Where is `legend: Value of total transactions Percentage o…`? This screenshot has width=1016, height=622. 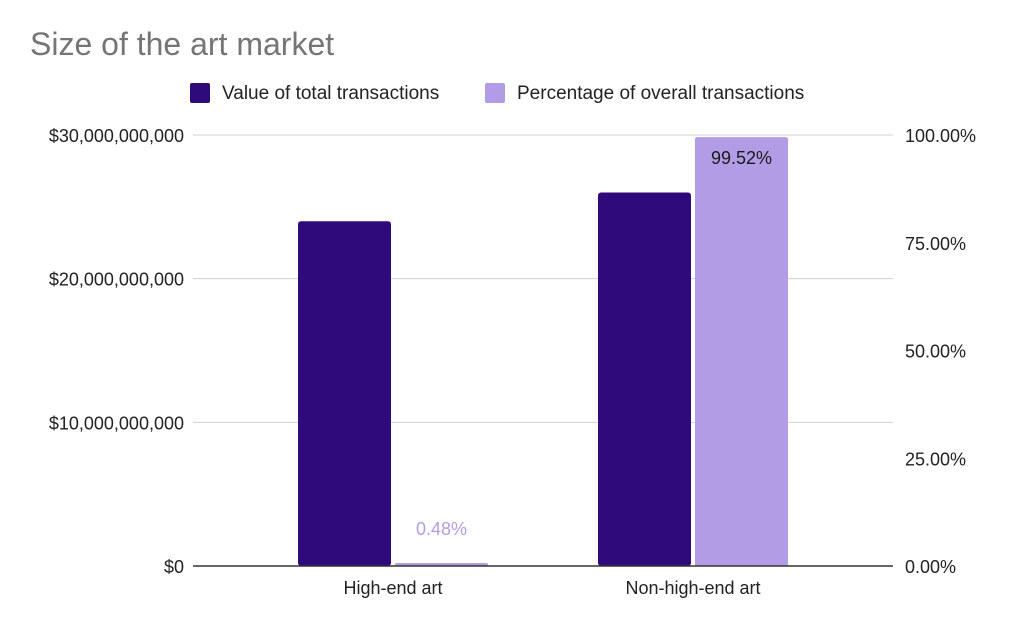
legend: Value of total transactions Percentage o… is located at coordinates (497, 93).